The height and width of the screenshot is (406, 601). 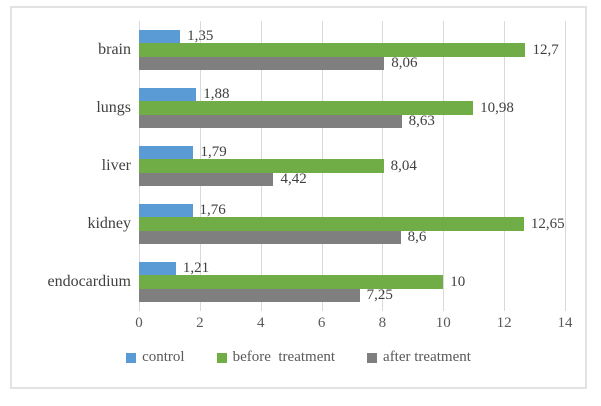 What do you see at coordinates (213, 152) in the screenshot?
I see `bar-value-label: 1,79` at bounding box center [213, 152].